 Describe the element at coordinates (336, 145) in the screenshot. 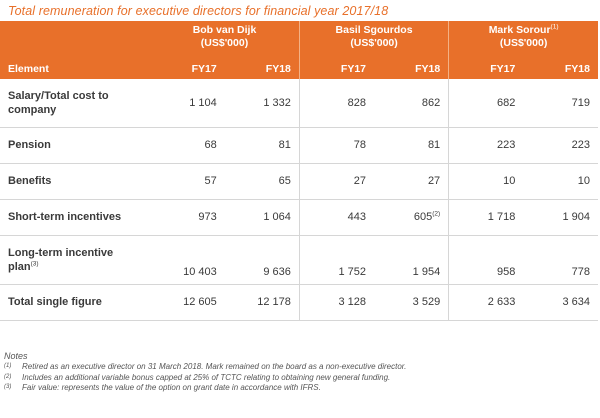

I see `value-cell: 78` at that location.